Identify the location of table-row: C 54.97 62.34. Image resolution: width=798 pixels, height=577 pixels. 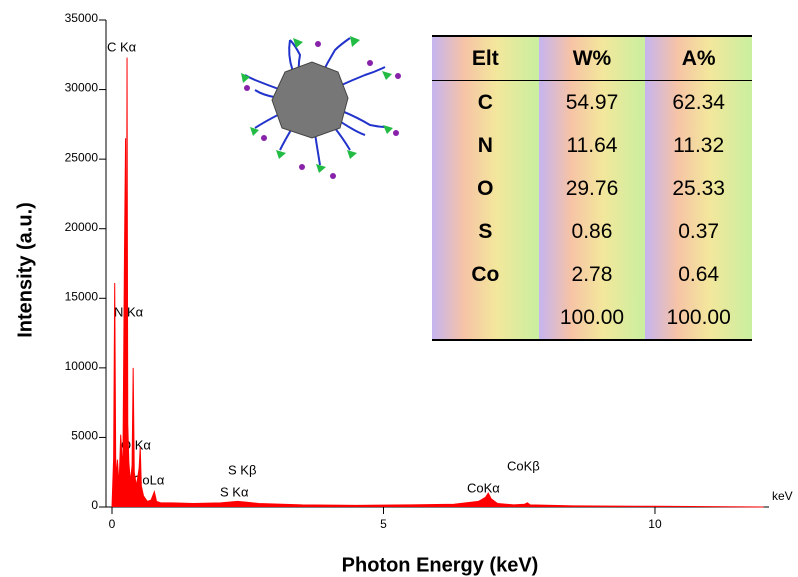
(592, 102).